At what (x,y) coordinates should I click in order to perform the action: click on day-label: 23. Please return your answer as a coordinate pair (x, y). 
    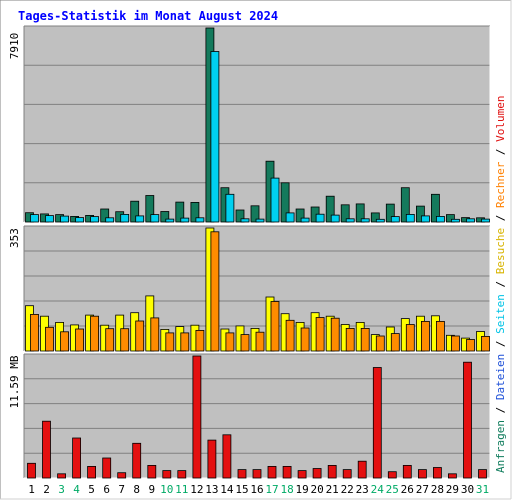
    Looking at the image, I should click on (362, 489).